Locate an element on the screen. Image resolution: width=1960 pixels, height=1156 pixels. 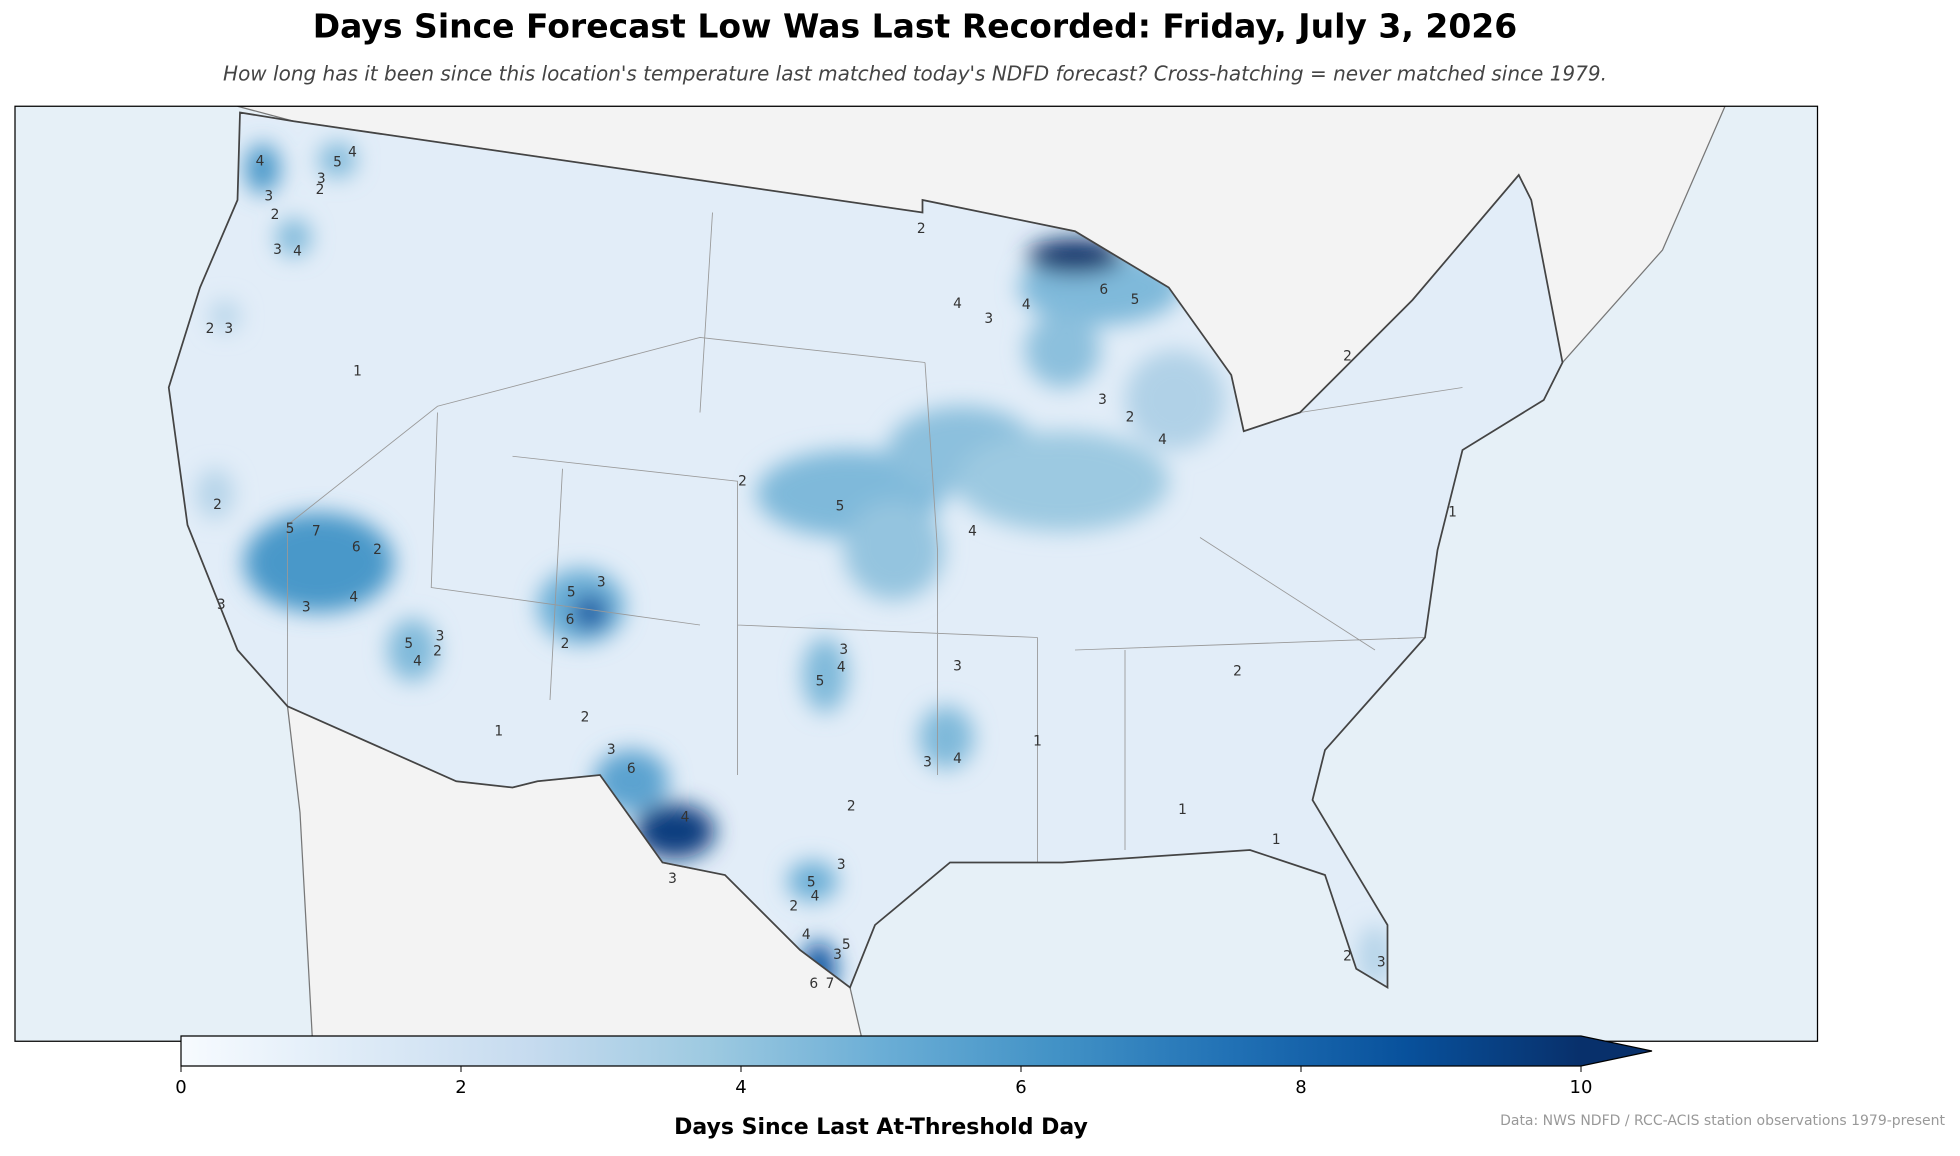
colorbar-outline is located at coordinates (916, 1051).